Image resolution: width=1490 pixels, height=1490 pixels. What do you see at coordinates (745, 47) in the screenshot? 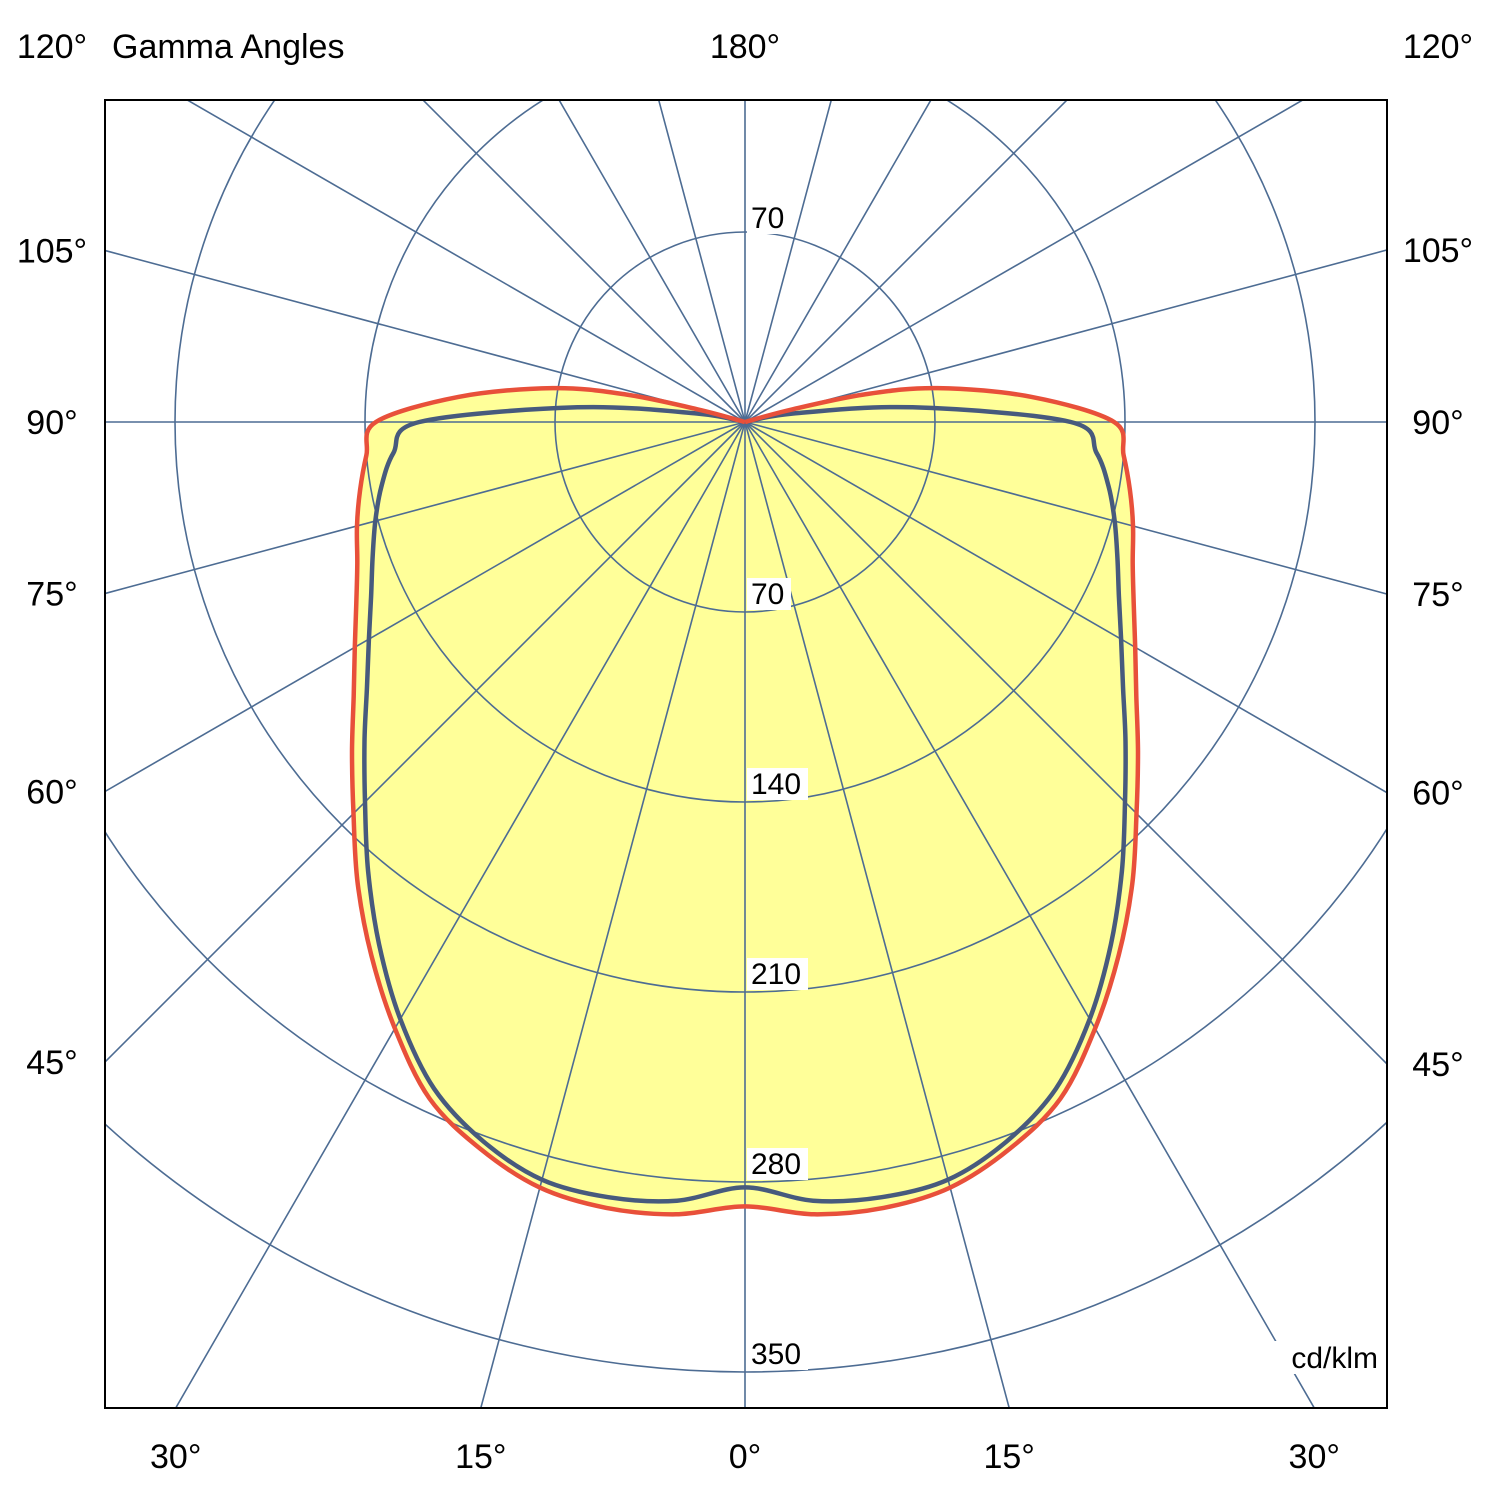
I see `gamma-label-180: 180°` at bounding box center [745, 47].